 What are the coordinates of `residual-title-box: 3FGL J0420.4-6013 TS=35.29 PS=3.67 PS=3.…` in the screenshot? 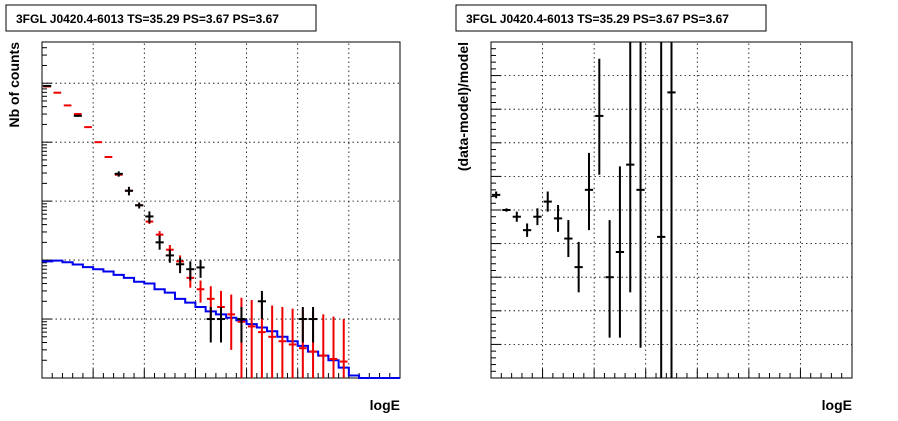 It's located at (611, 18).